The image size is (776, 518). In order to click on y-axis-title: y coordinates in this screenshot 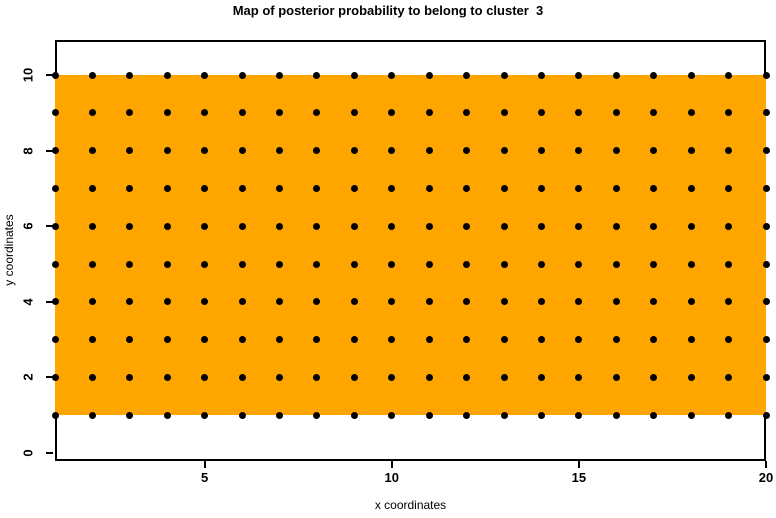, I will do `click(9, 250)`.